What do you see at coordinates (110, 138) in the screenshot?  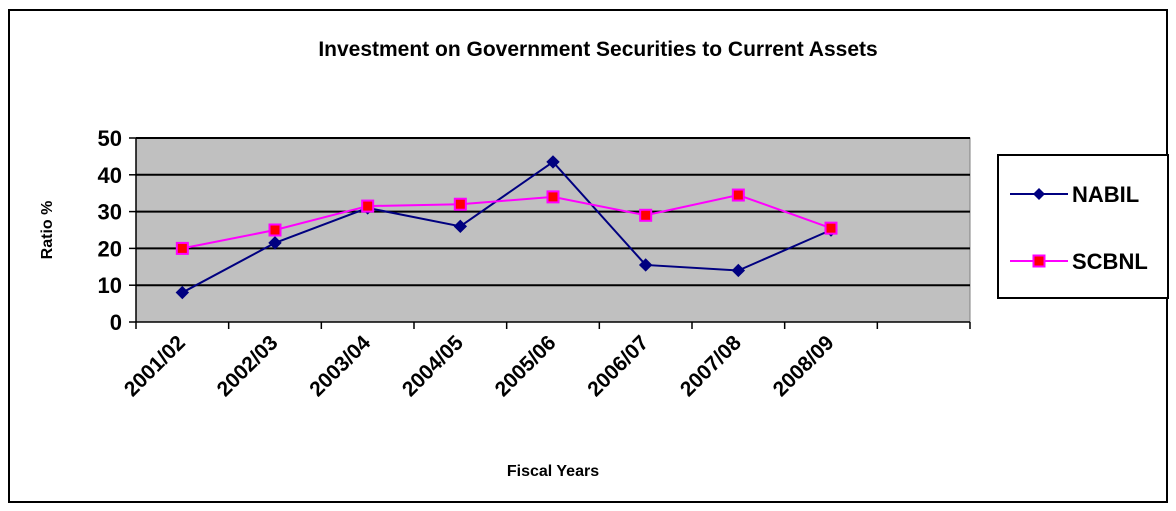 I see `y-tick-label: 50` at bounding box center [110, 138].